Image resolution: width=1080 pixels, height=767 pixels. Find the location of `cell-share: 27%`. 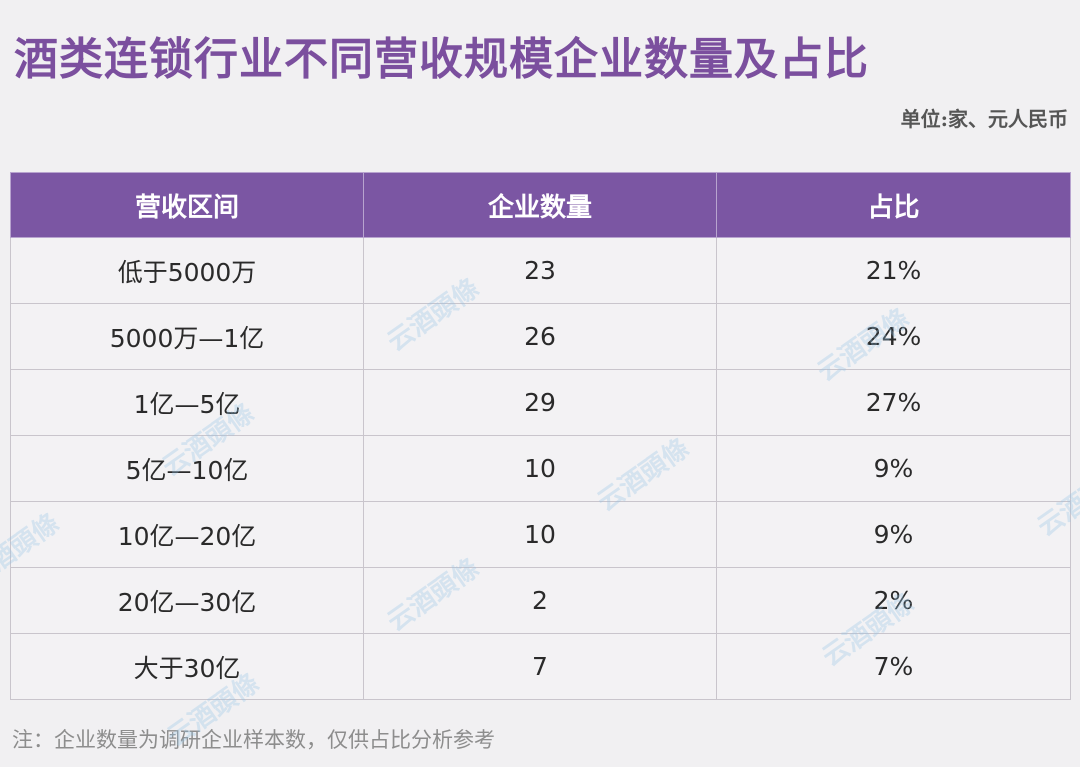

cell-share: 27% is located at coordinates (893, 402).